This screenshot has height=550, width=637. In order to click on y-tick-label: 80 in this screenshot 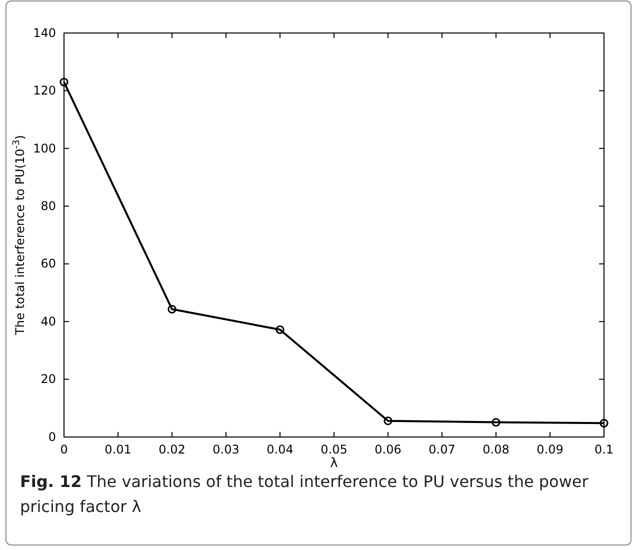, I will do `click(48, 205)`.